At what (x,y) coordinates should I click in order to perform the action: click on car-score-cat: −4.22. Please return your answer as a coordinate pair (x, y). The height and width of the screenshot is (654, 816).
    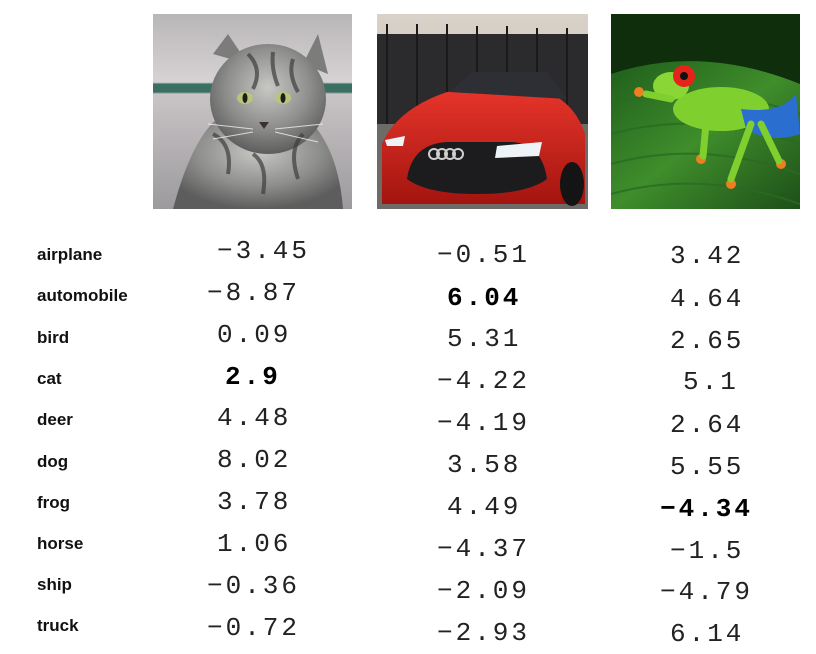
    Looking at the image, I should click on (484, 381).